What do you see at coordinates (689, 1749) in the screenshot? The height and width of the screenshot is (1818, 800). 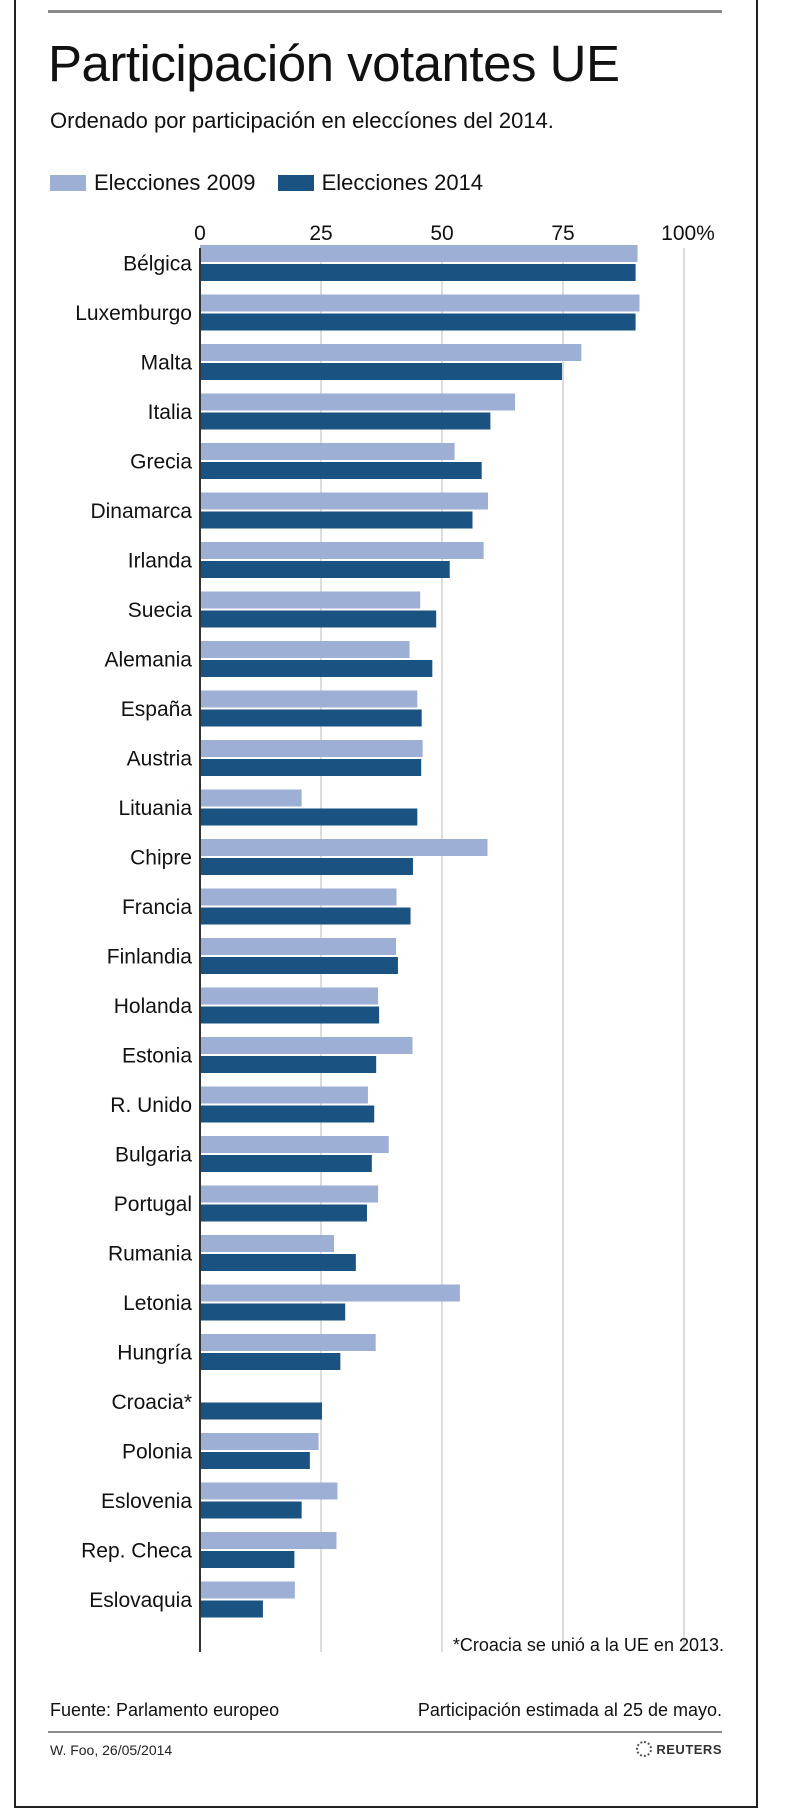 I see `reuters-logo-text: REUTERS` at bounding box center [689, 1749].